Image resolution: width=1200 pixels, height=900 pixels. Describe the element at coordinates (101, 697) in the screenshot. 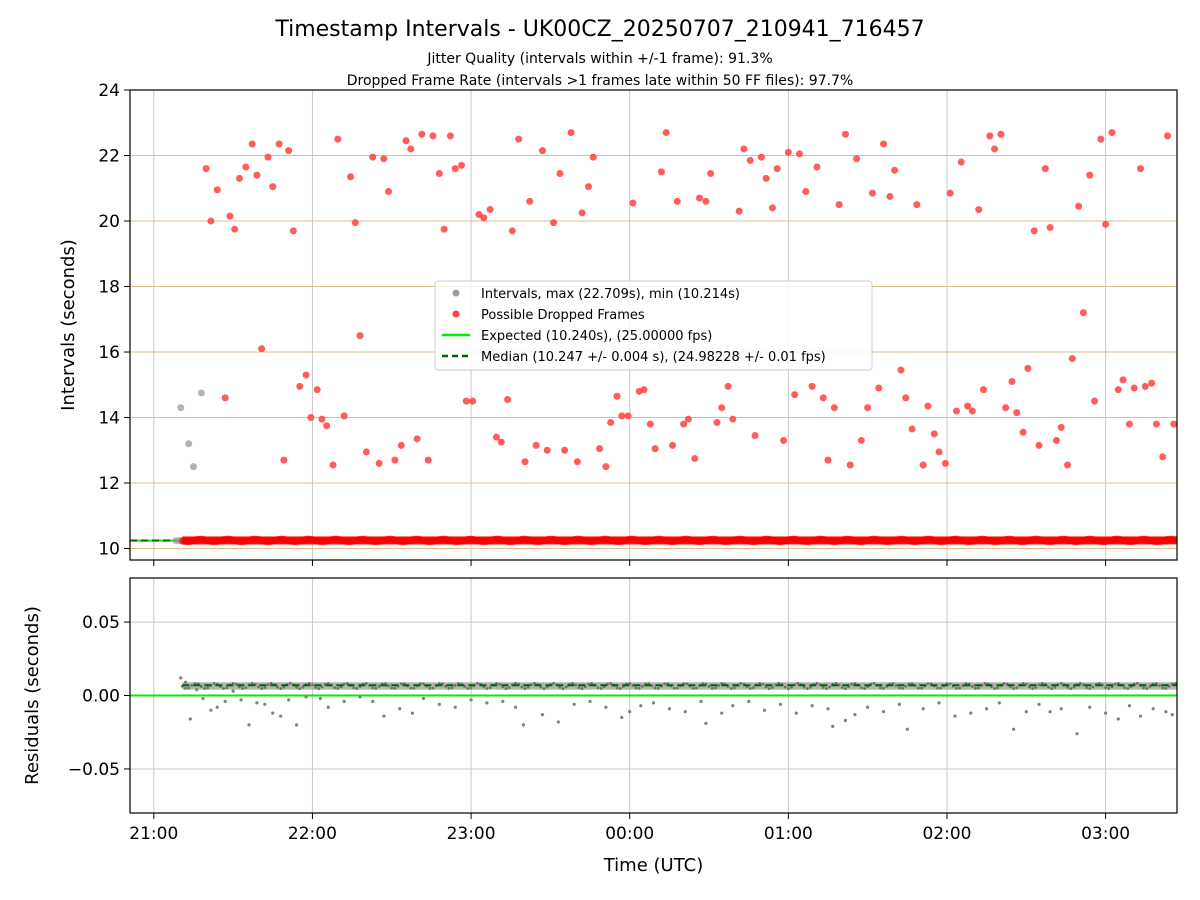

I see `ytick-label: 0.00` at that location.